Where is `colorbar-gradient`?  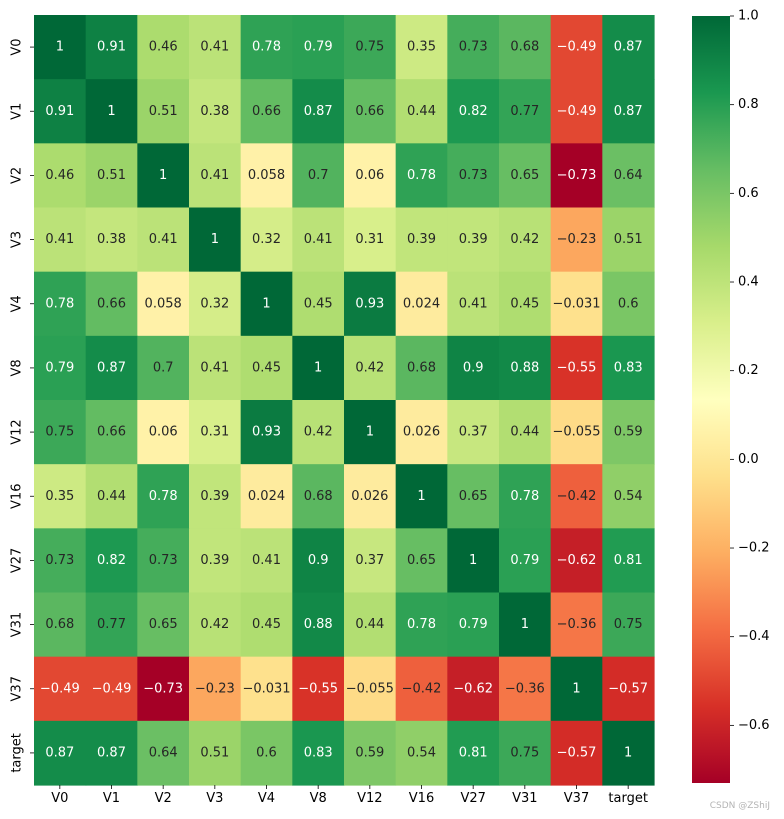 colorbar-gradient is located at coordinates (711, 399).